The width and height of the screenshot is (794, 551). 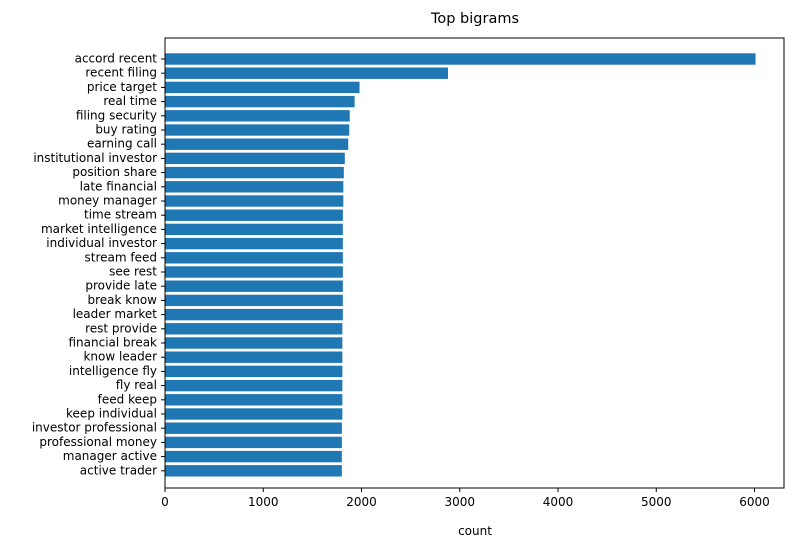 I want to click on category-label: fly real, so click(x=136, y=385).